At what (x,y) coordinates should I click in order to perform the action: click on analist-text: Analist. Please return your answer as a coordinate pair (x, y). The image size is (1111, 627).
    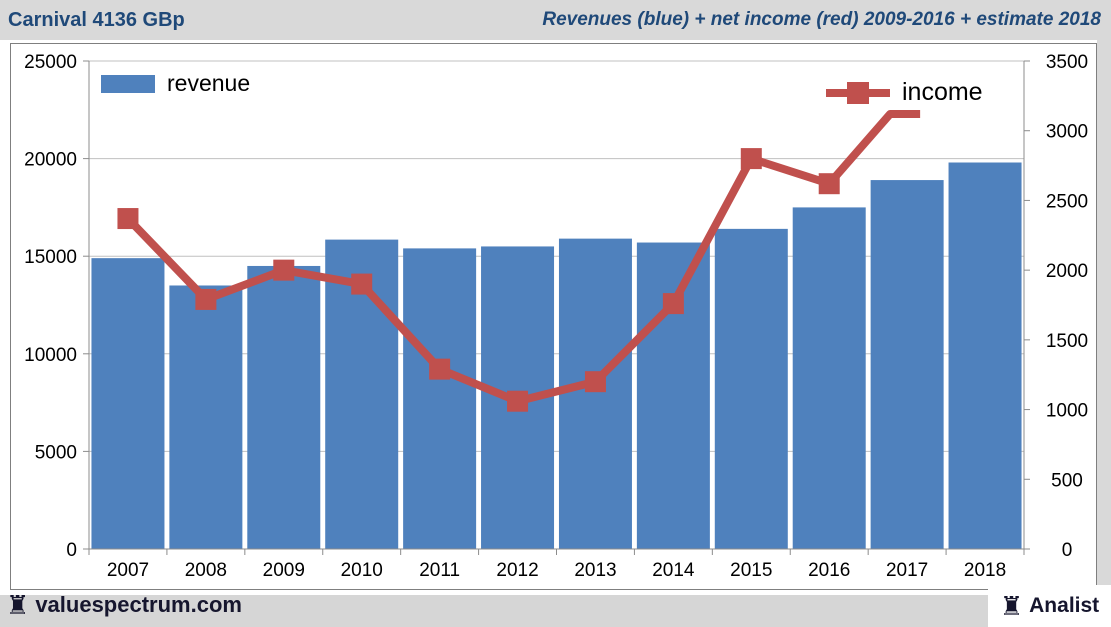
    Looking at the image, I should click on (1064, 605).